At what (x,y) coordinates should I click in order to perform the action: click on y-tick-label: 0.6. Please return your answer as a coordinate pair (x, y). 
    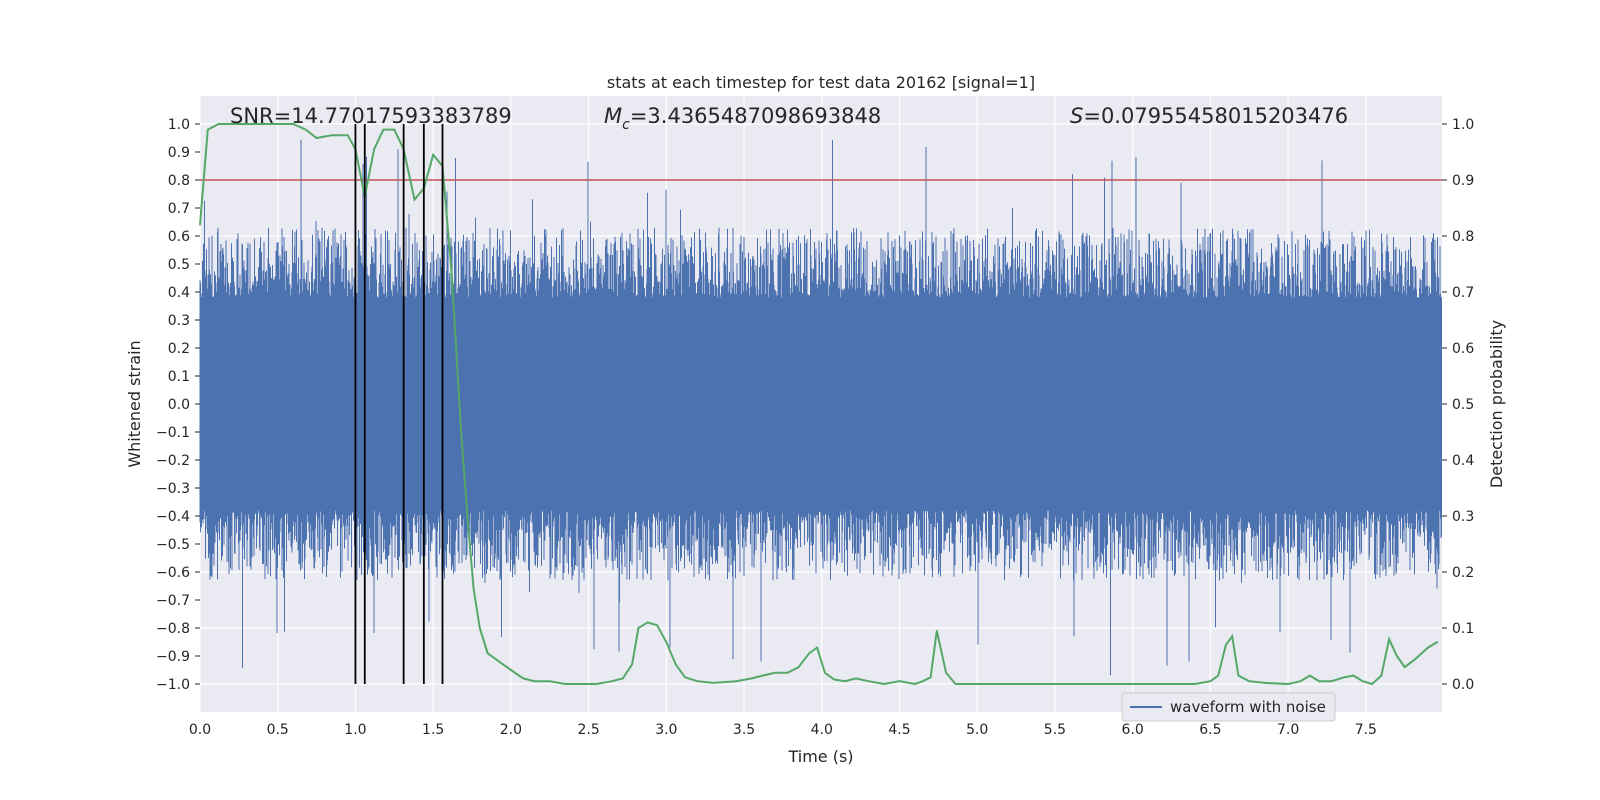
    Looking at the image, I should click on (179, 237).